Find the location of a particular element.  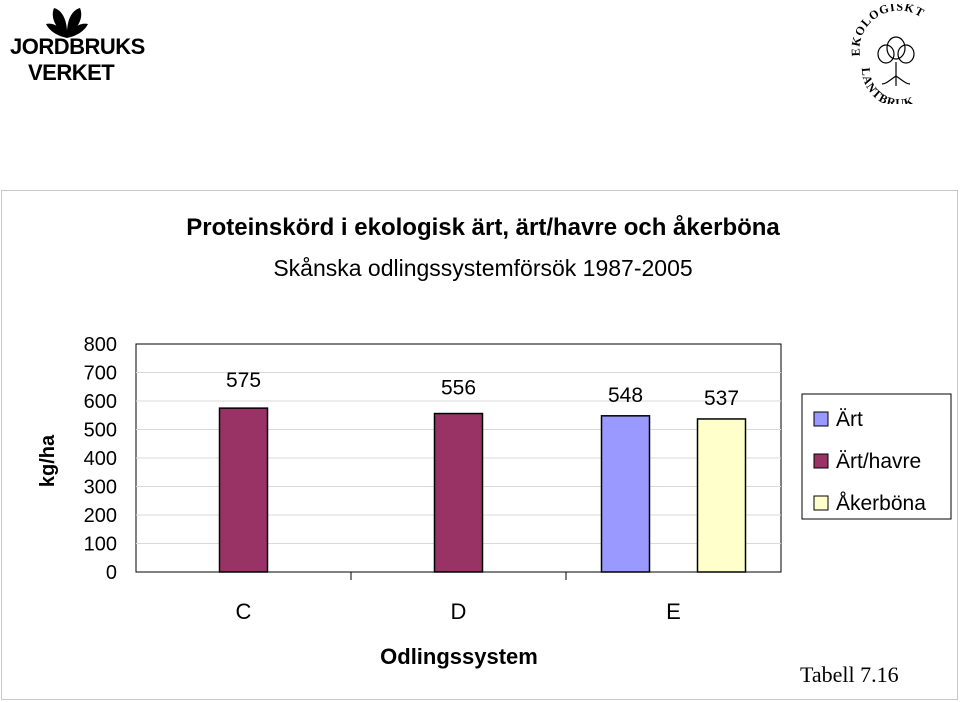

x-tick-label-e: E is located at coordinates (673, 611).